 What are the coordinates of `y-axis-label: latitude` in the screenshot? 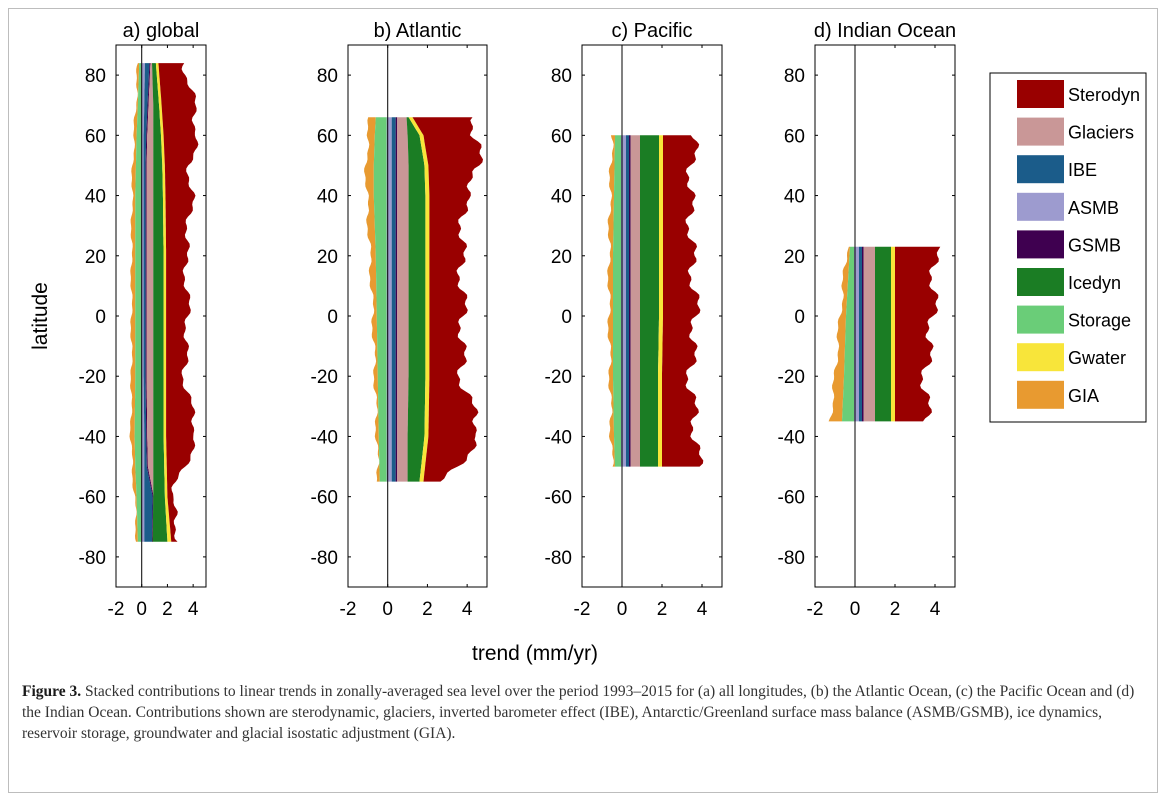 It's located at (40, 316).